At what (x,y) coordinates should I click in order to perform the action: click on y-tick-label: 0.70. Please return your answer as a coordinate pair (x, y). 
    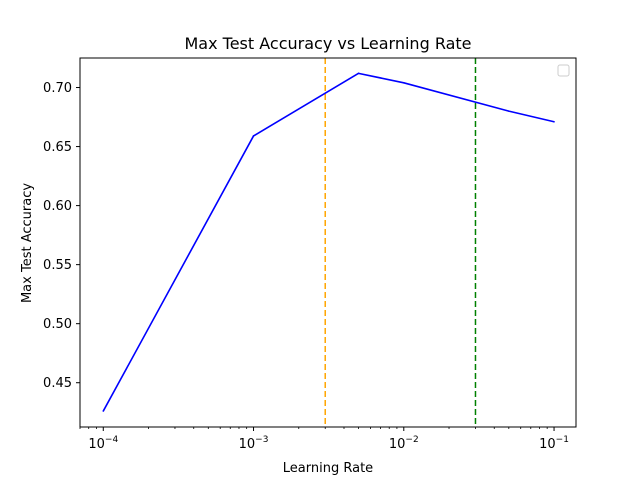
    Looking at the image, I should click on (57, 88).